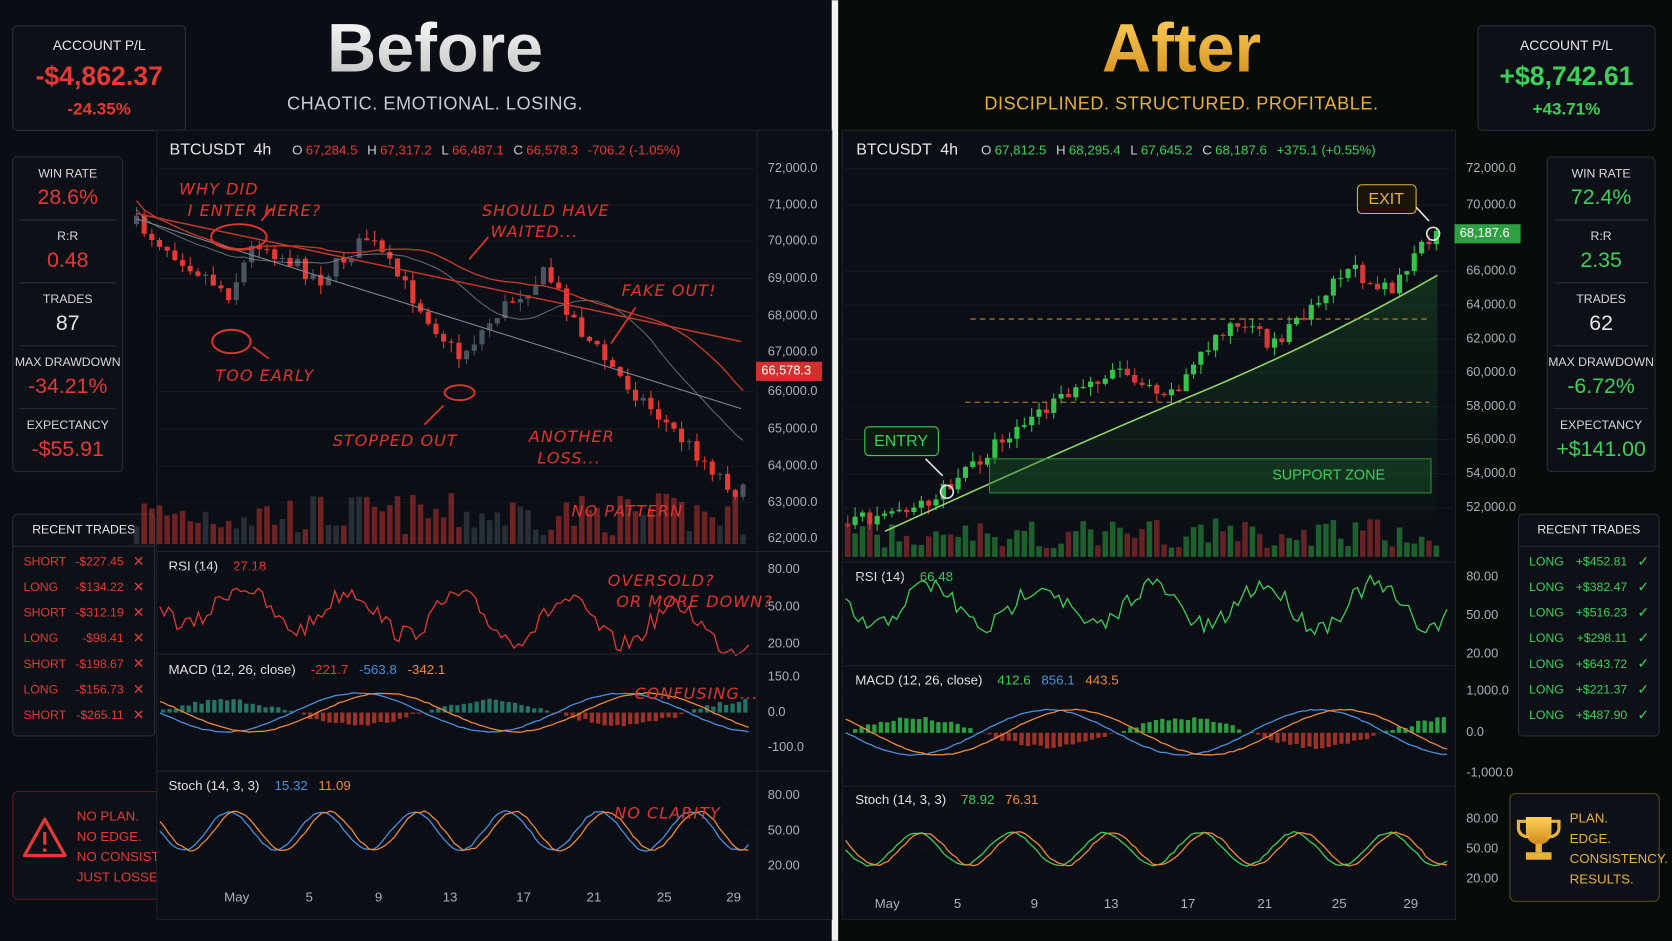  What do you see at coordinates (523, 897) in the screenshot?
I see `date-label: 17` at bounding box center [523, 897].